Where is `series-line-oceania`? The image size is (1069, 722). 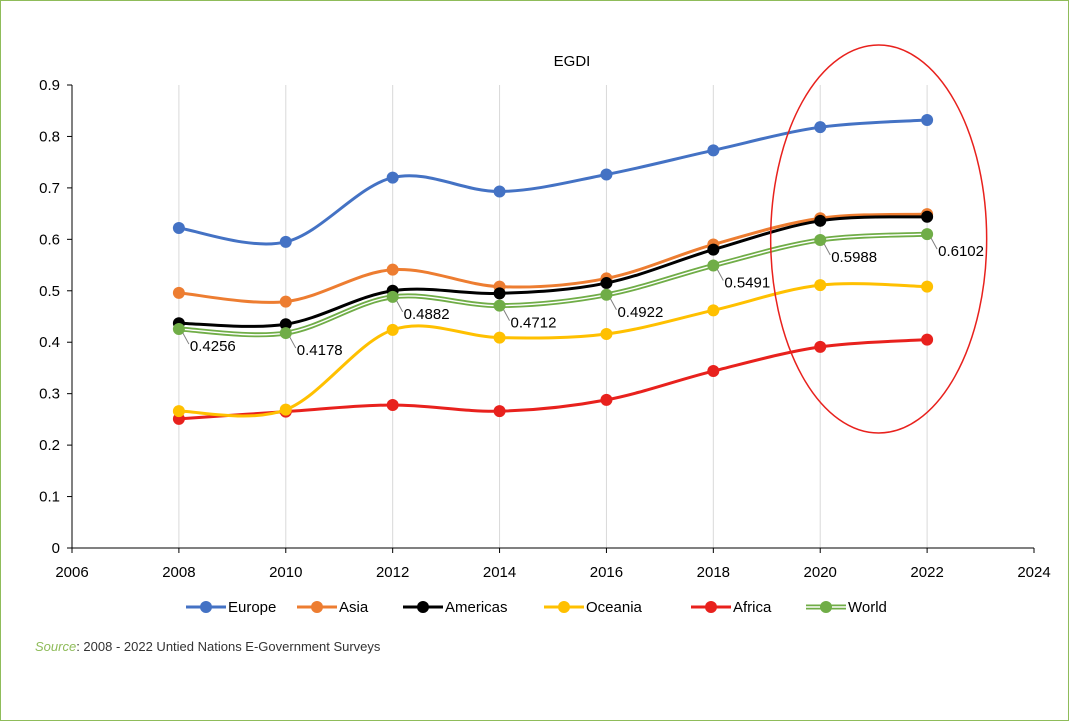 series-line-oceania is located at coordinates (553, 350).